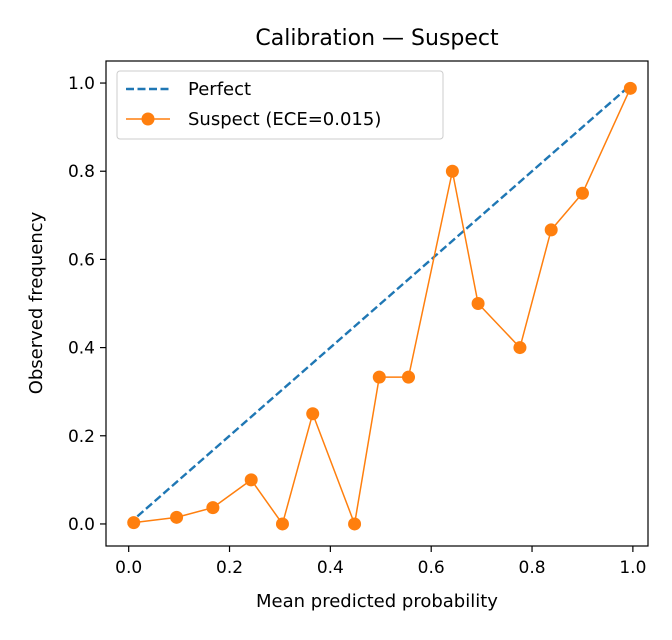 The width and height of the screenshot is (672, 640). Describe the element at coordinates (377, 601) in the screenshot. I see `x-axis-label: Mean predicted probability` at that location.